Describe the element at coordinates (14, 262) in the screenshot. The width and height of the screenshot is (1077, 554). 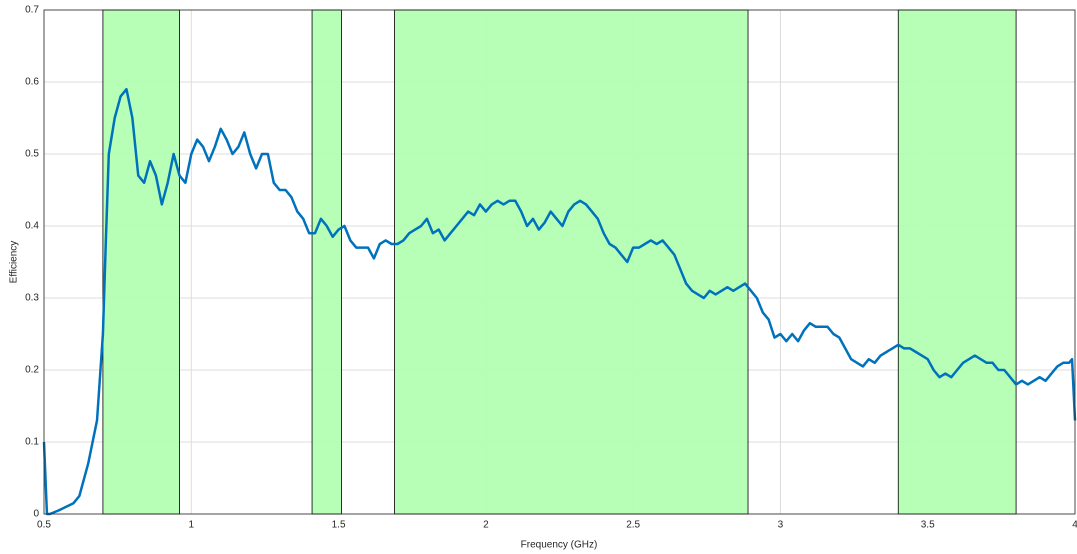
I see `y-axis-label: Efficiency` at that location.